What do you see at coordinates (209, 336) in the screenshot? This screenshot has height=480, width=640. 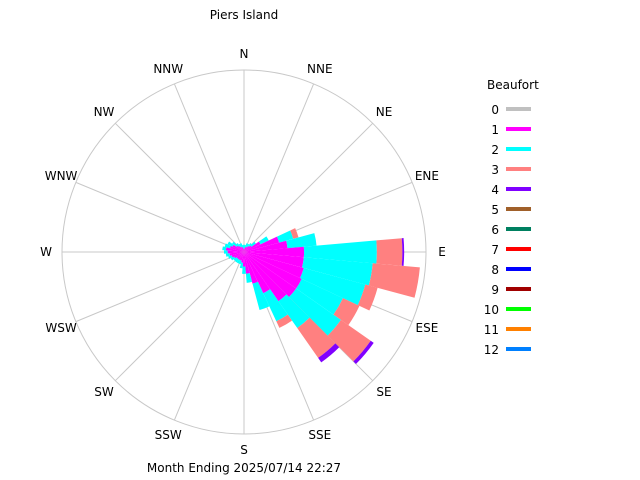 I see `spoke-ssw` at bounding box center [209, 336].